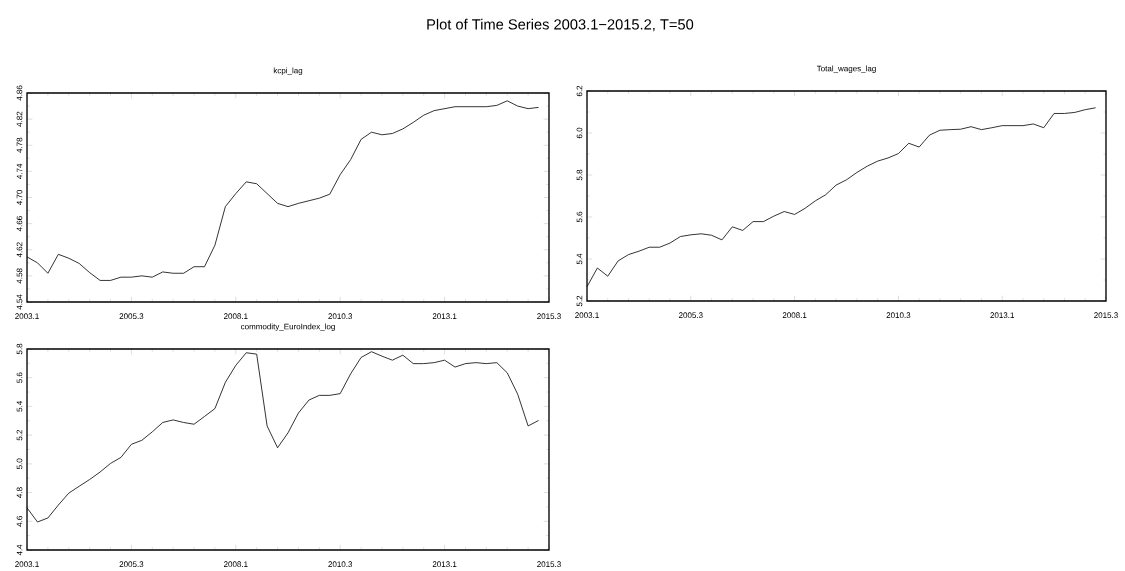  What do you see at coordinates (579, 91) in the screenshot?
I see `y-tick-label: 6.2` at bounding box center [579, 91].